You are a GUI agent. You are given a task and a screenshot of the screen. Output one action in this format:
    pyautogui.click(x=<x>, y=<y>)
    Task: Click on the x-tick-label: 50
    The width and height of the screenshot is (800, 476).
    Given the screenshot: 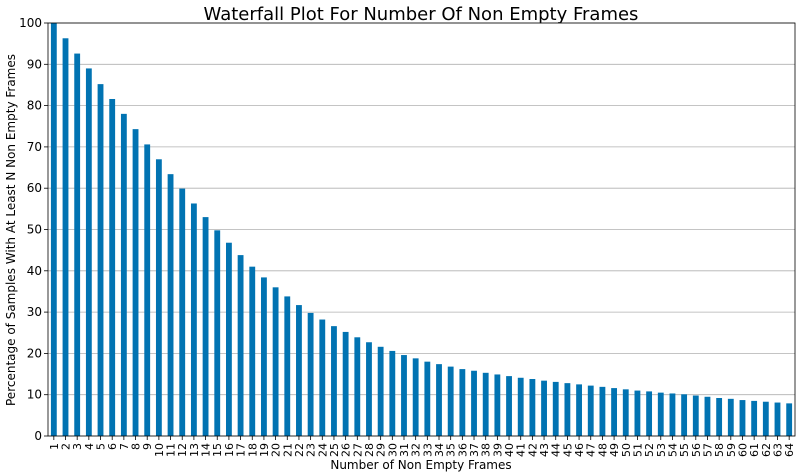 What is the action you would take?
    pyautogui.click(x=626, y=450)
    